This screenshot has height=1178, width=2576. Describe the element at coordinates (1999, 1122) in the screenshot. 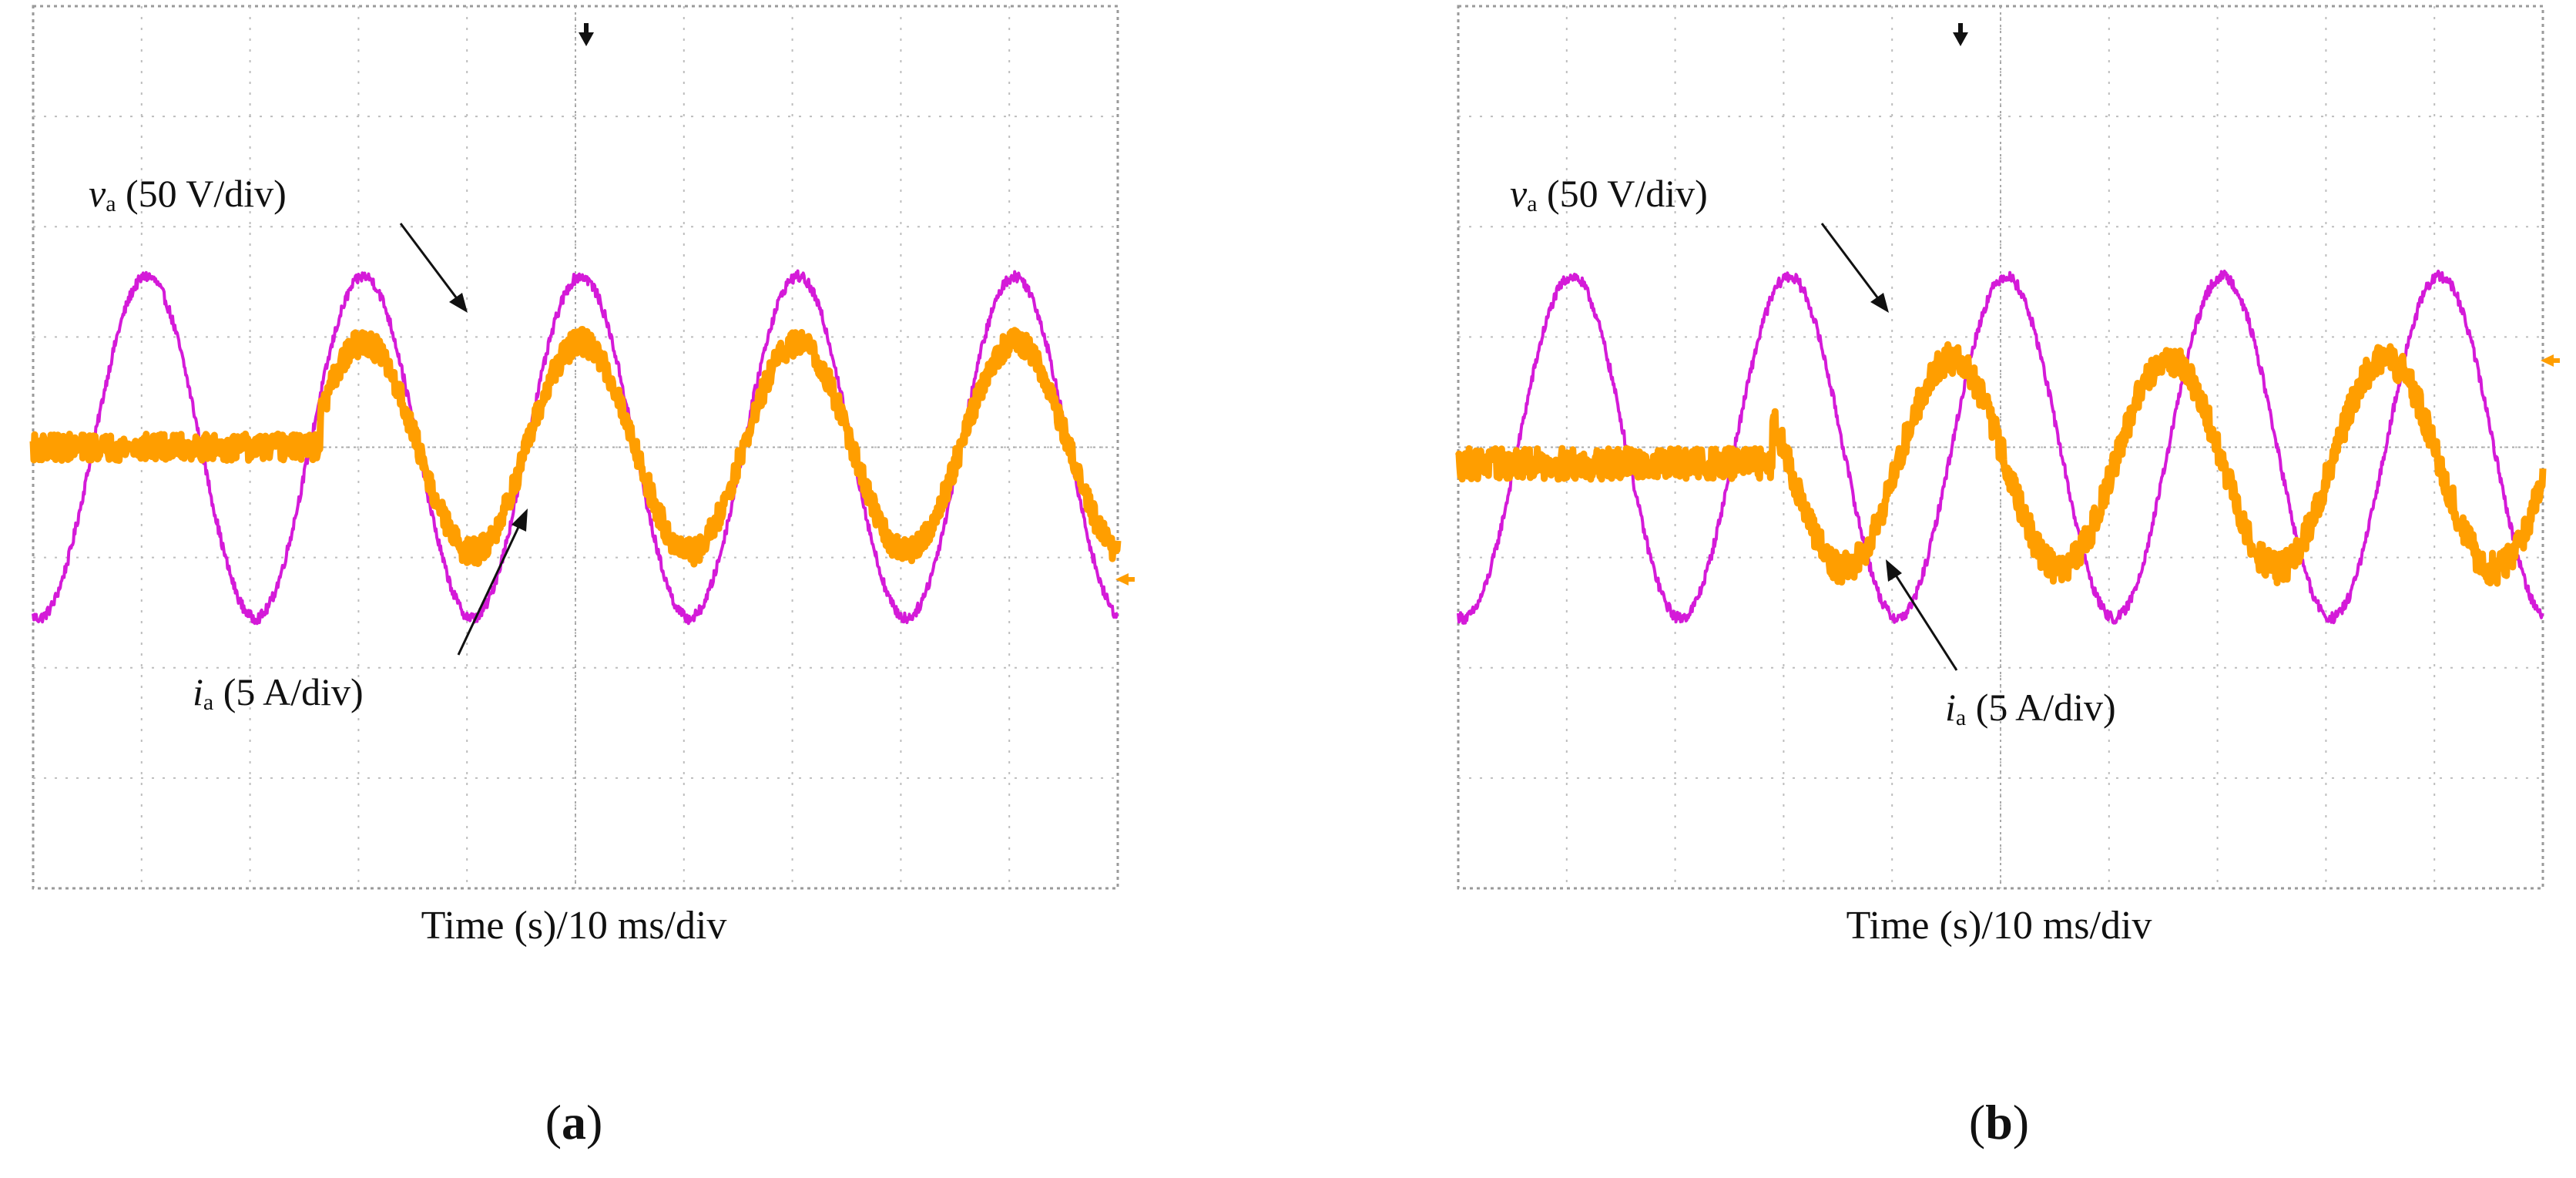

I see `panel-caption: (b)` at that location.